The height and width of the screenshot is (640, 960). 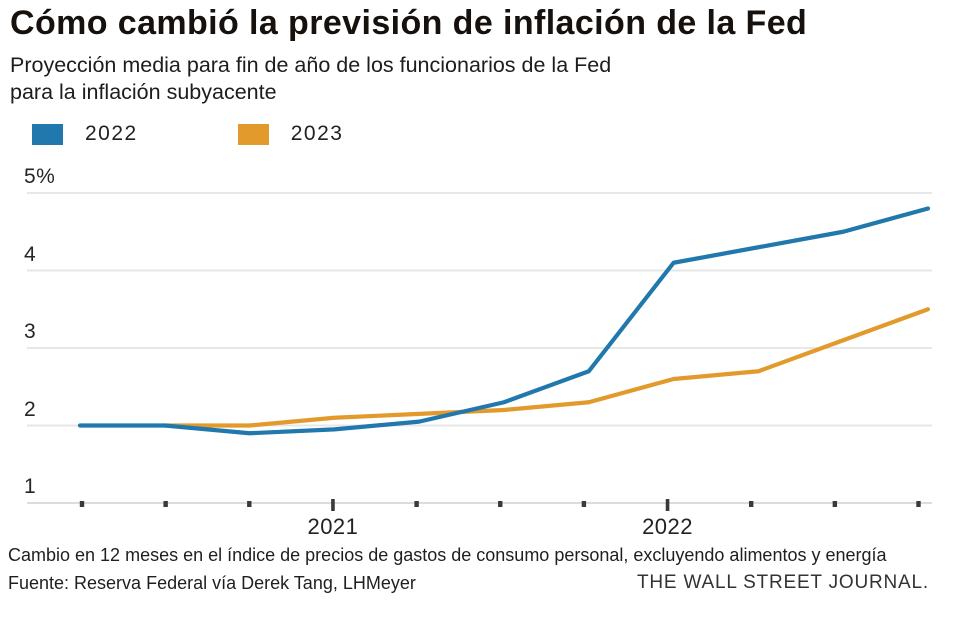 I want to click on legend-item-2023: 2023, so click(x=290, y=134).